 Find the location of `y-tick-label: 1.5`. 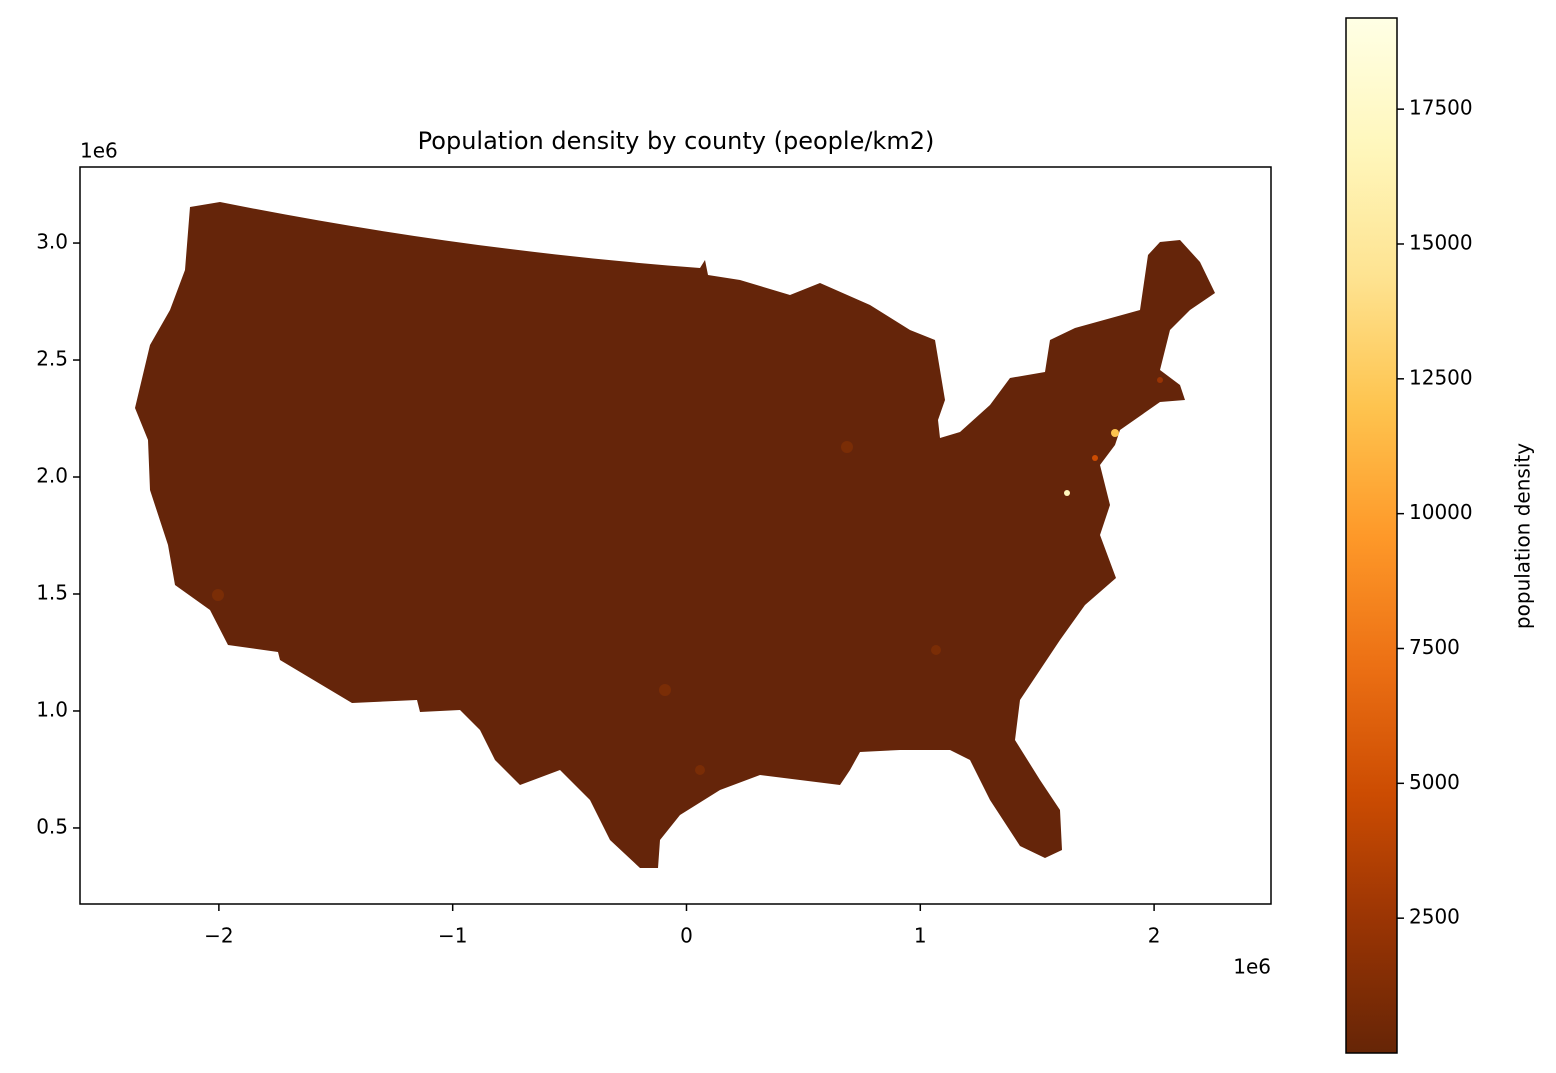

y-tick-label: 1.5 is located at coordinates (52, 592).